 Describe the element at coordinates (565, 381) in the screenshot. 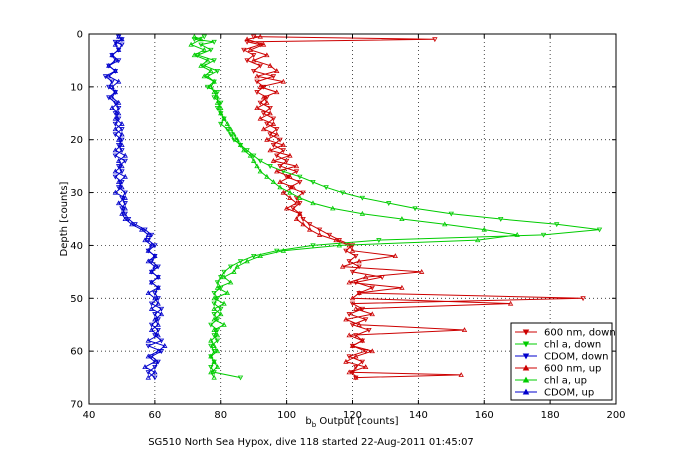

I see `legend-label: chl a, up` at that location.